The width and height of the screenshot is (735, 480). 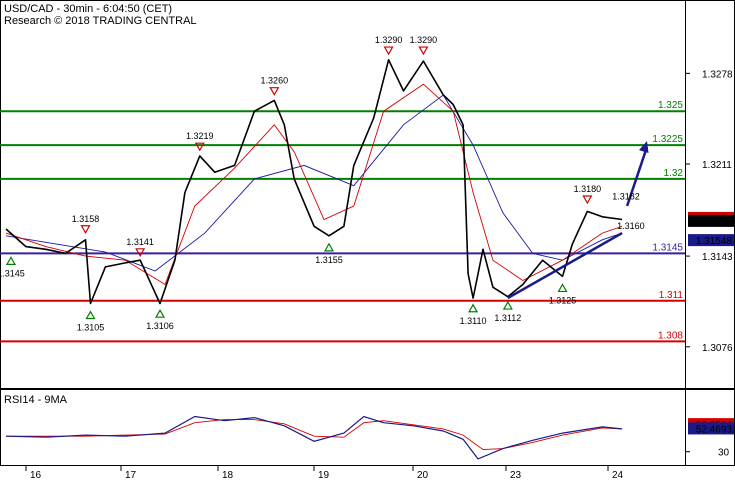 I want to click on low-label-2: 1.3105, so click(x=91, y=328).